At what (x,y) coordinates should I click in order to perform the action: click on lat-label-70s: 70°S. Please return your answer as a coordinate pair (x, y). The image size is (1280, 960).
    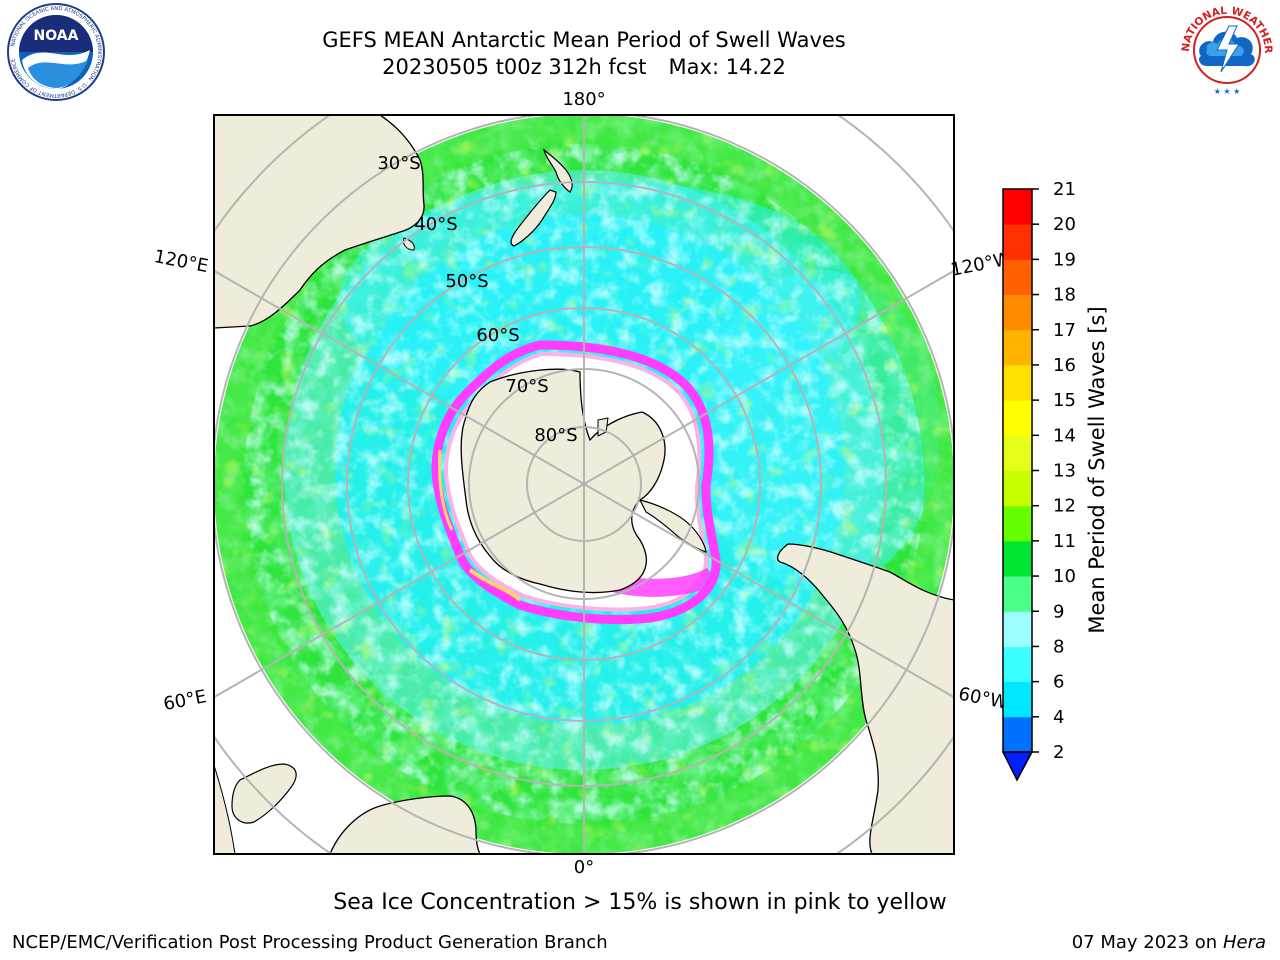
    Looking at the image, I should click on (526, 386).